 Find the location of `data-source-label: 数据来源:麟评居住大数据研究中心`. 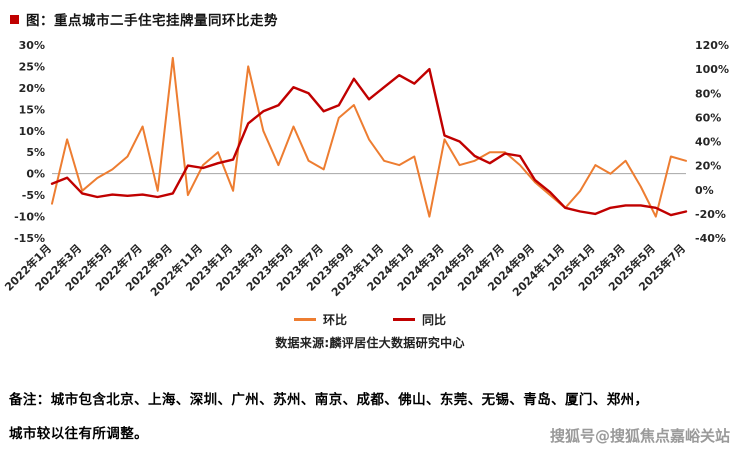

data-source-label: 数据来源:麟评居住大数据研究中心 is located at coordinates (370, 343).